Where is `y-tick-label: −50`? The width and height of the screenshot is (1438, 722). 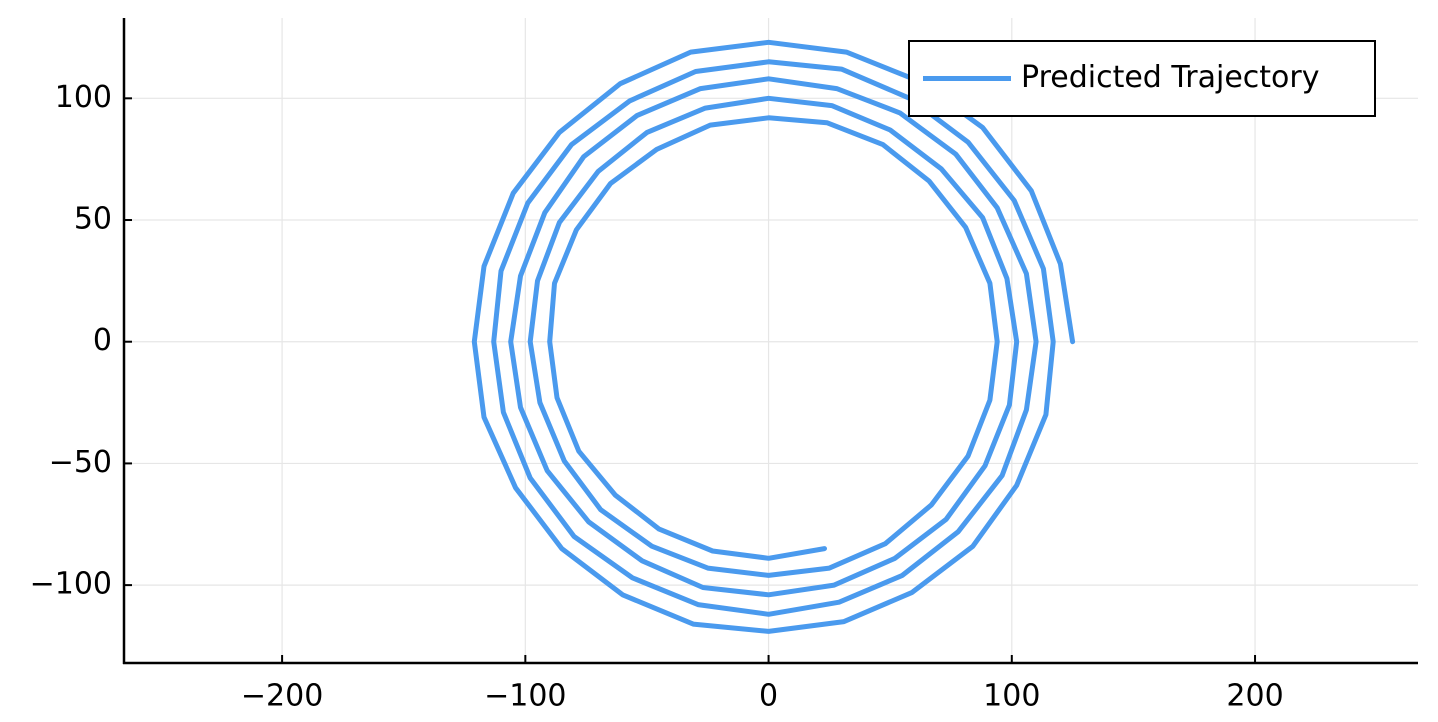
y-tick-label: −50 is located at coordinates (80, 462).